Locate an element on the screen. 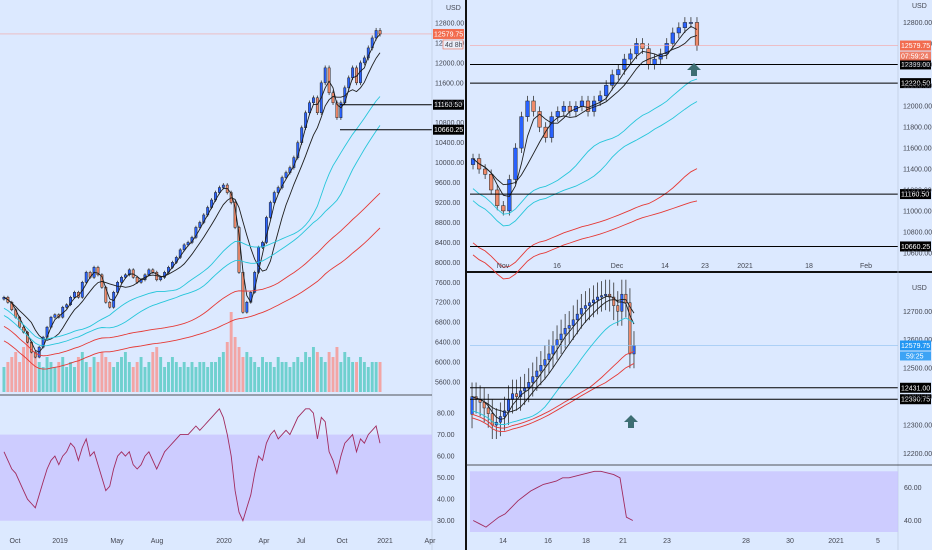 This screenshot has height=550, width=932. x-tick-label: Jul is located at coordinates (301, 541).